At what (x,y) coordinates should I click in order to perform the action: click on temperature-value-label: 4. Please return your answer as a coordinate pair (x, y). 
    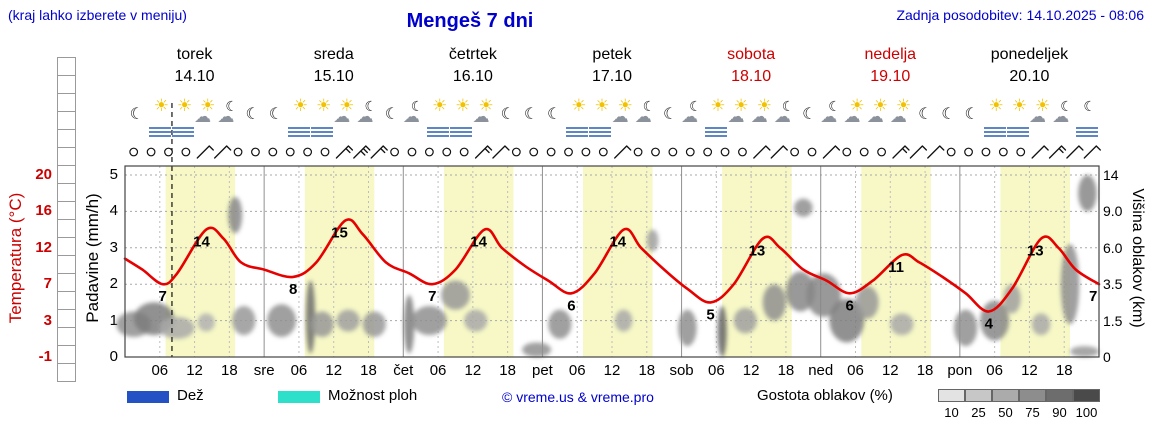
    Looking at the image, I should click on (989, 324).